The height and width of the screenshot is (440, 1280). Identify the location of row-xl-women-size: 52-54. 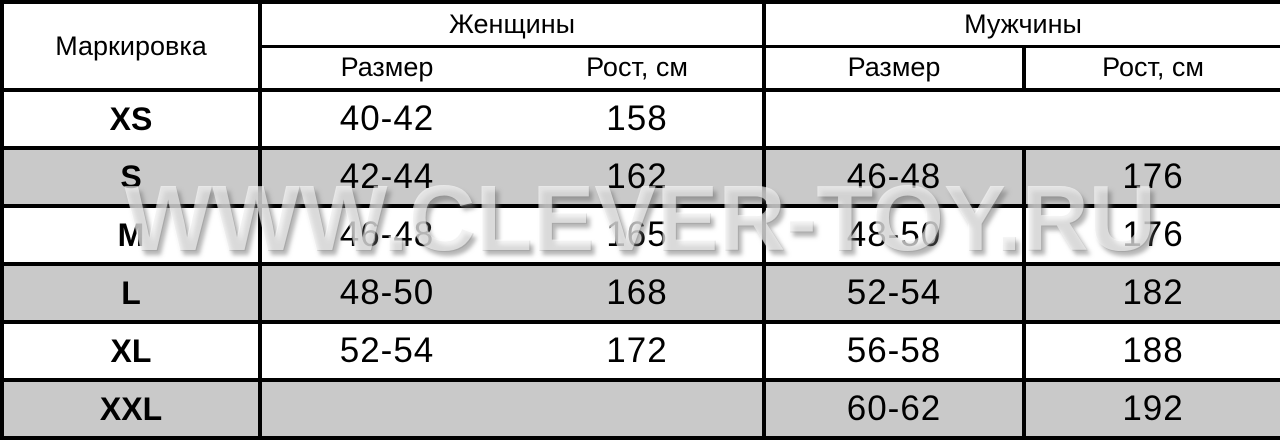
(385, 351).